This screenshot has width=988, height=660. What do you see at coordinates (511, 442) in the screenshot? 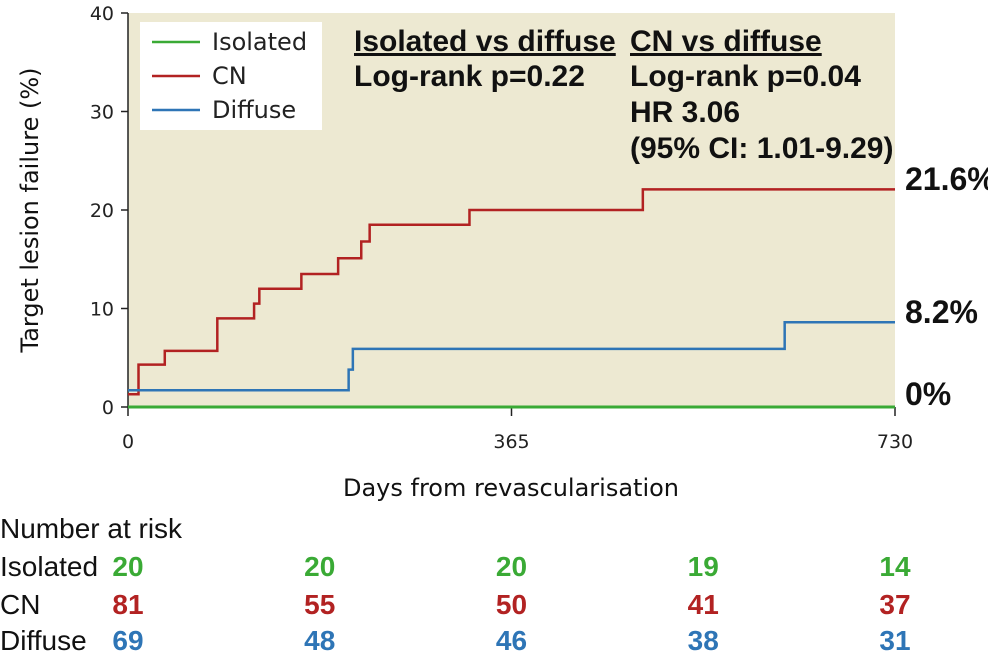
I see `x-tick-label: 365` at bounding box center [511, 442].